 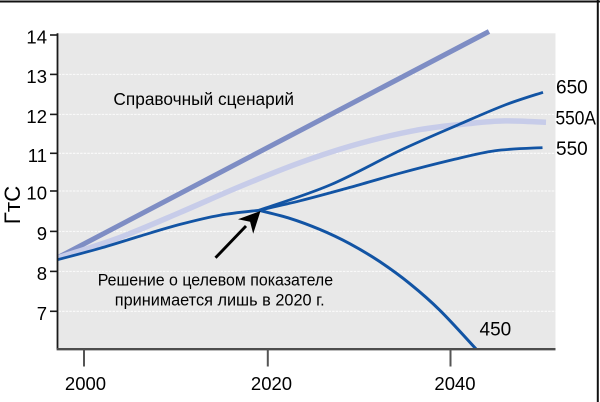 What do you see at coordinates (36, 37) in the screenshot?
I see `svg-text: 14` at bounding box center [36, 37].